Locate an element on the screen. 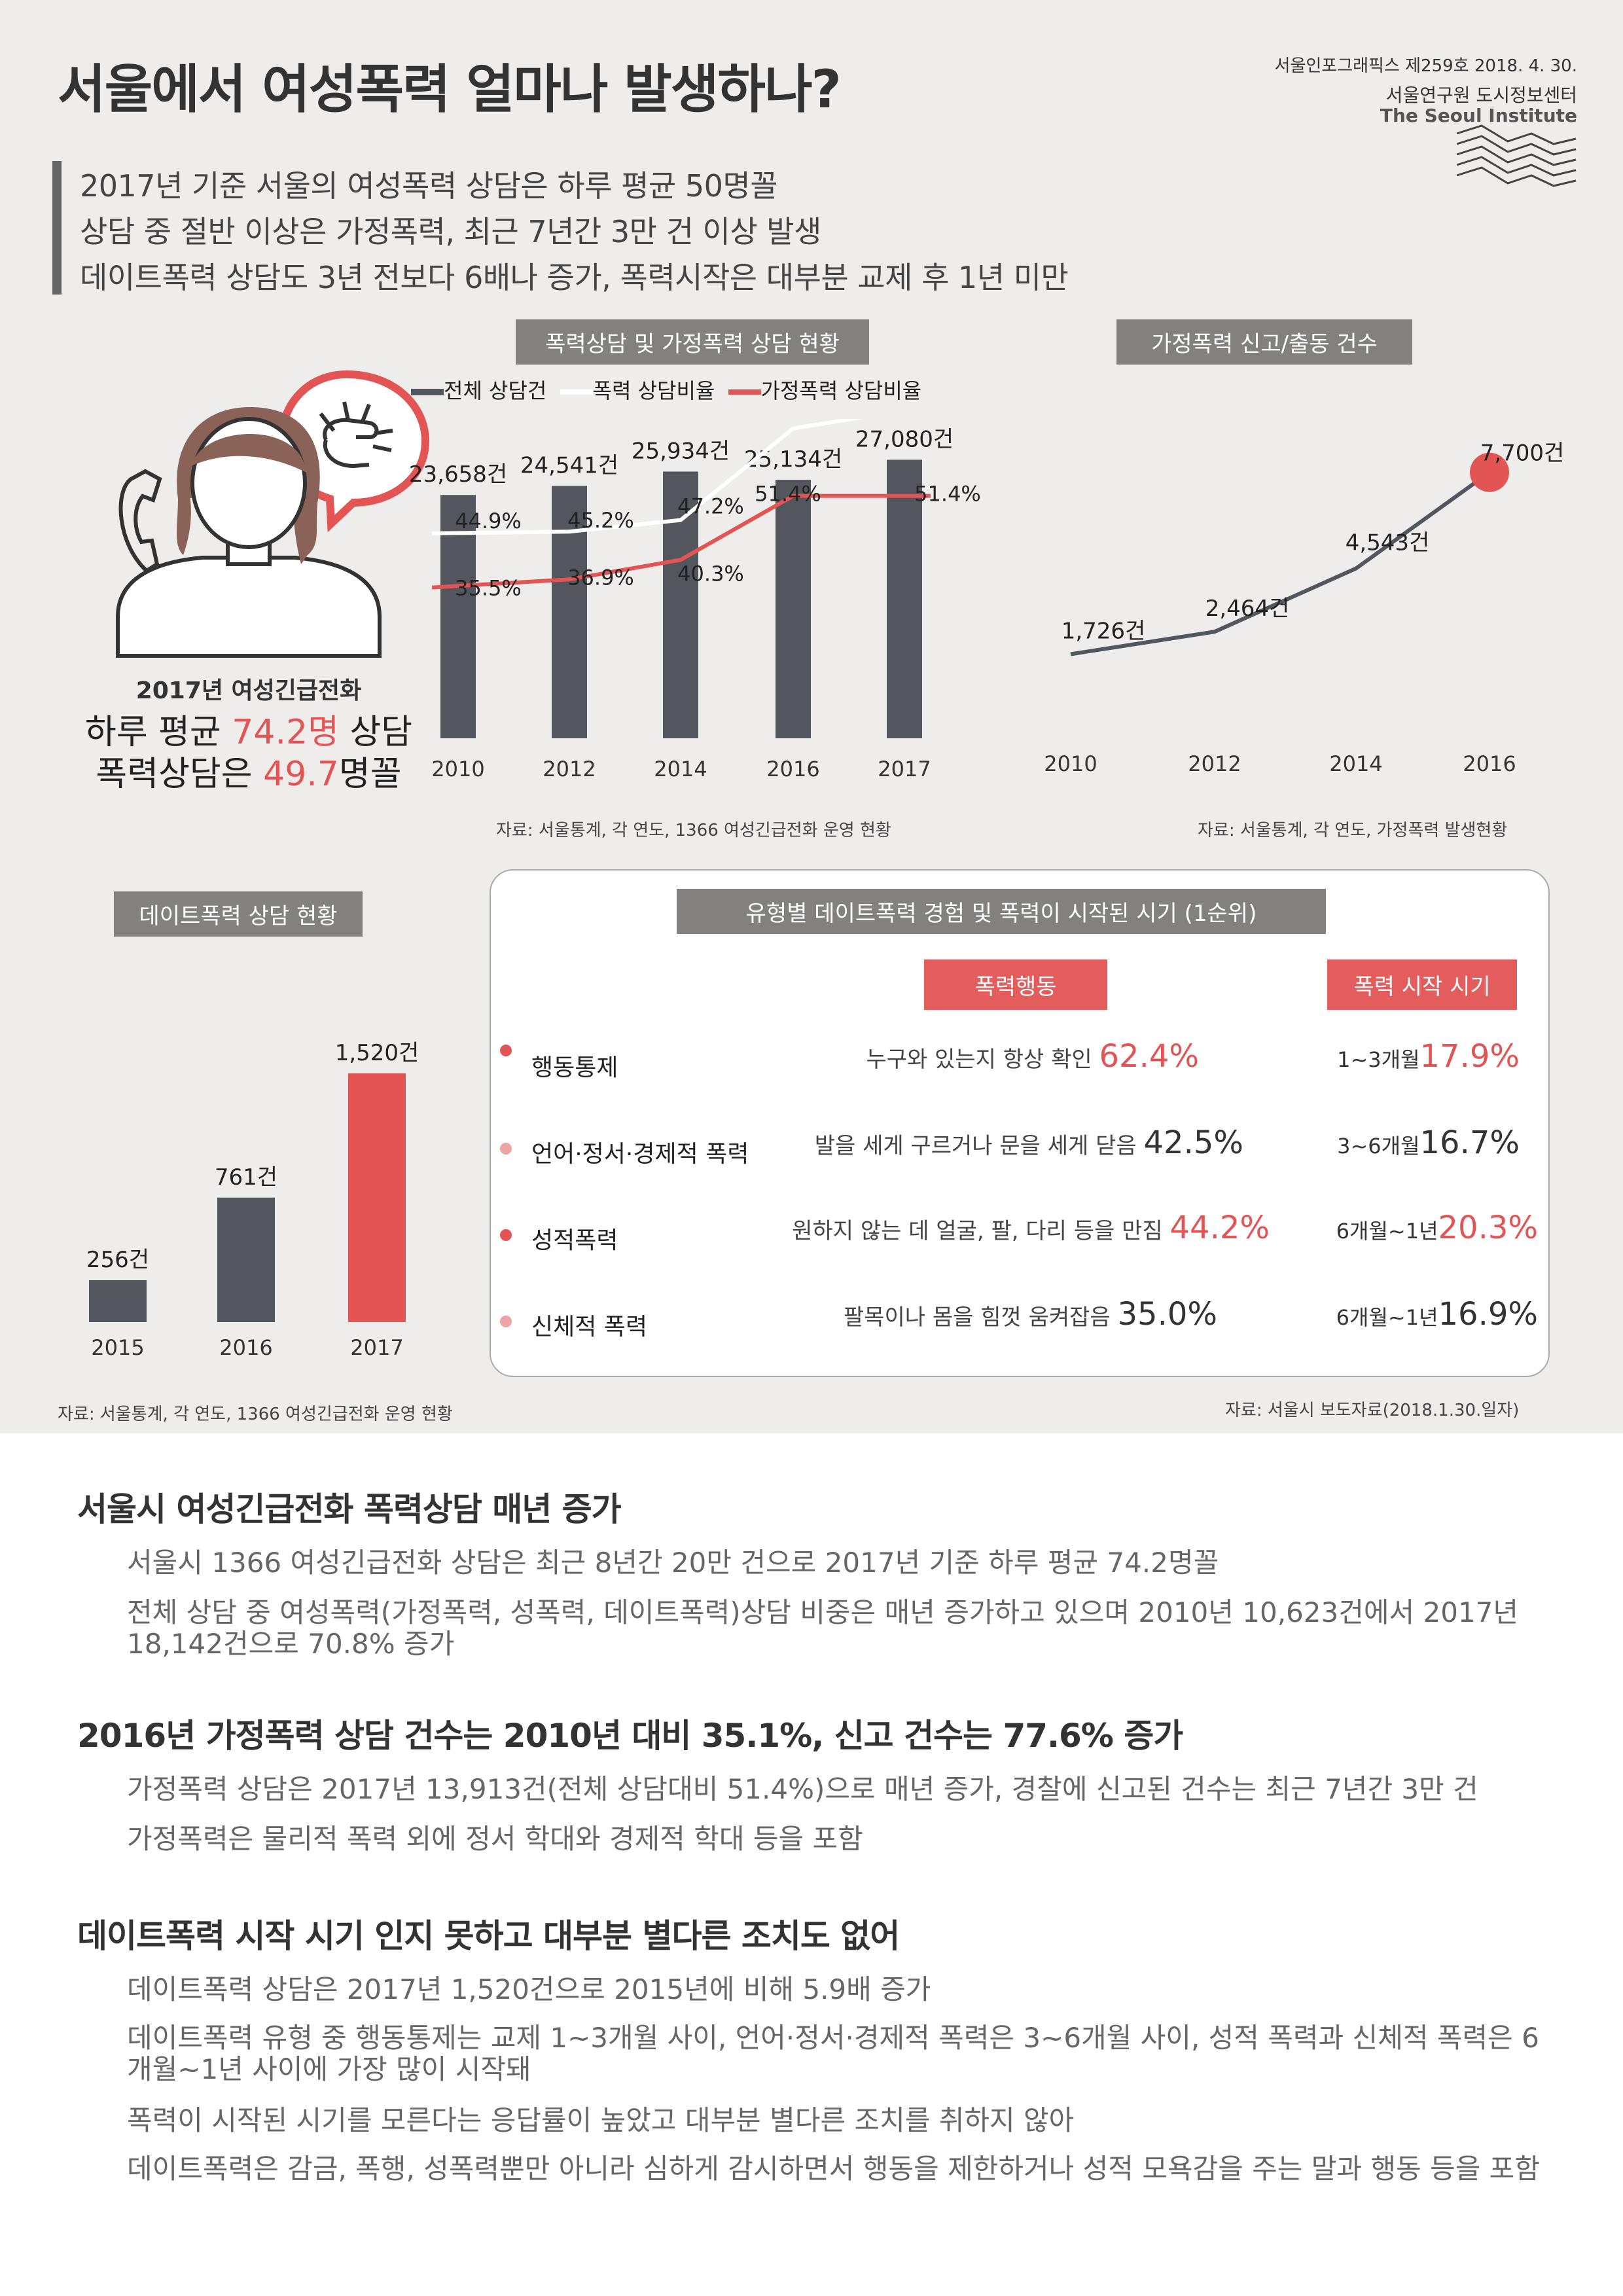  summary-line-2: 상담 중 절반 이상은 가정폭력, 최근 7년간 3만 건 이상 발생 is located at coordinates (451, 231).